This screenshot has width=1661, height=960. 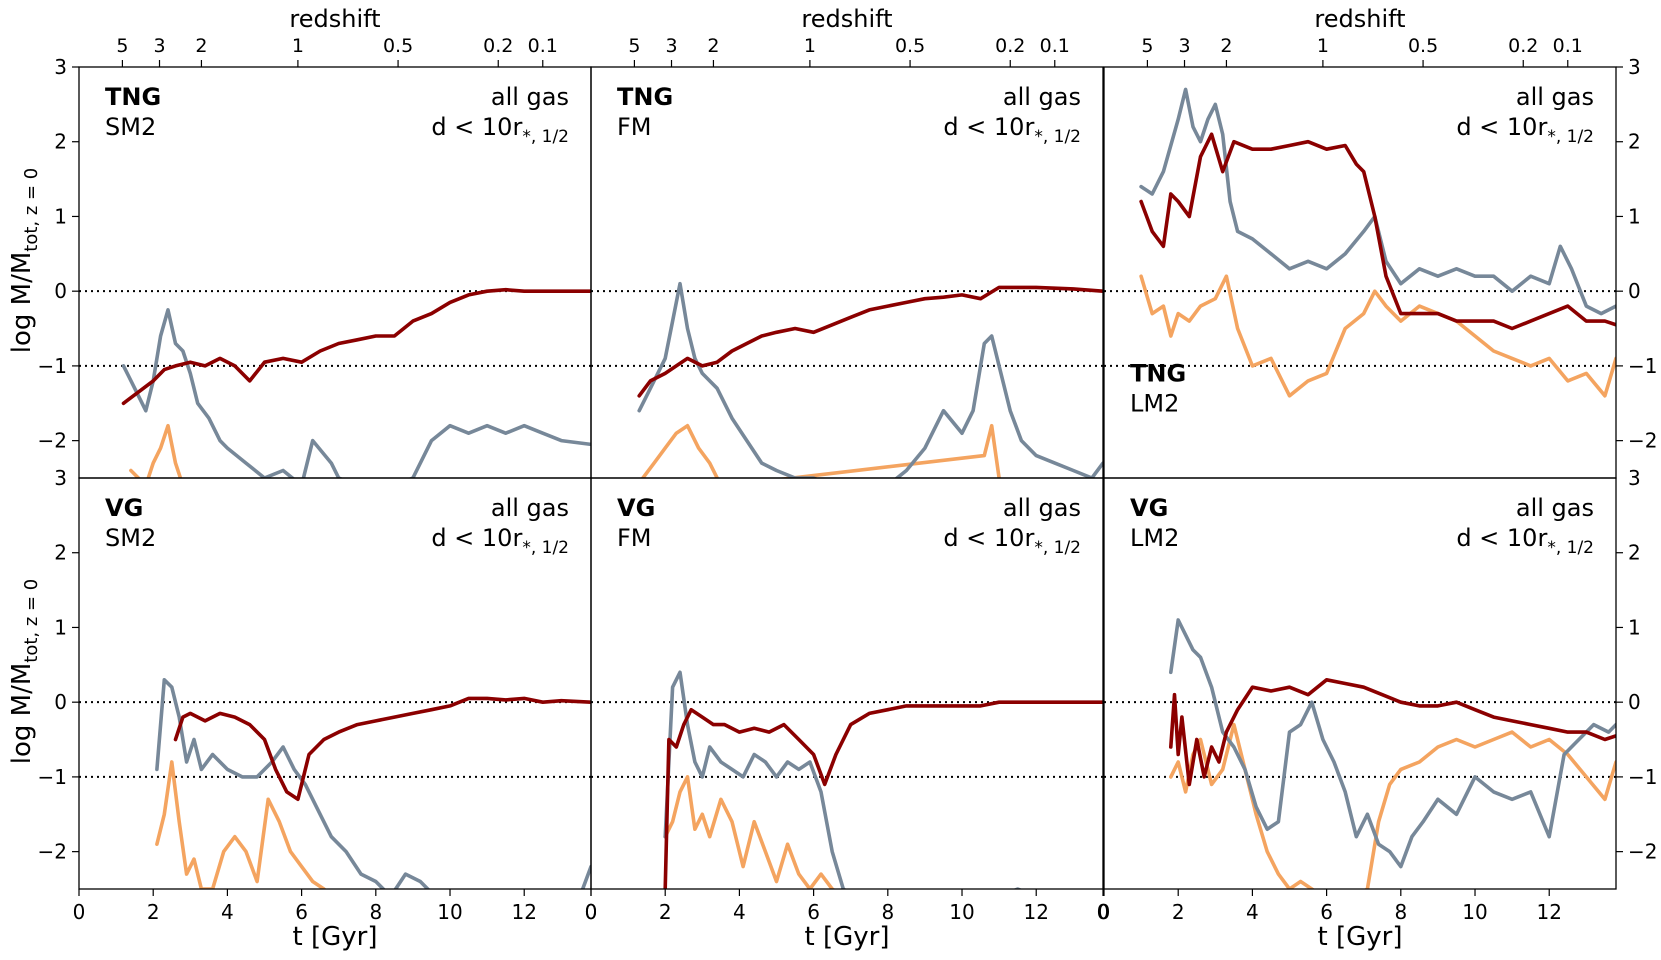 What do you see at coordinates (634, 127) in the screenshot?
I see `panel-galaxy-label: FM` at bounding box center [634, 127].